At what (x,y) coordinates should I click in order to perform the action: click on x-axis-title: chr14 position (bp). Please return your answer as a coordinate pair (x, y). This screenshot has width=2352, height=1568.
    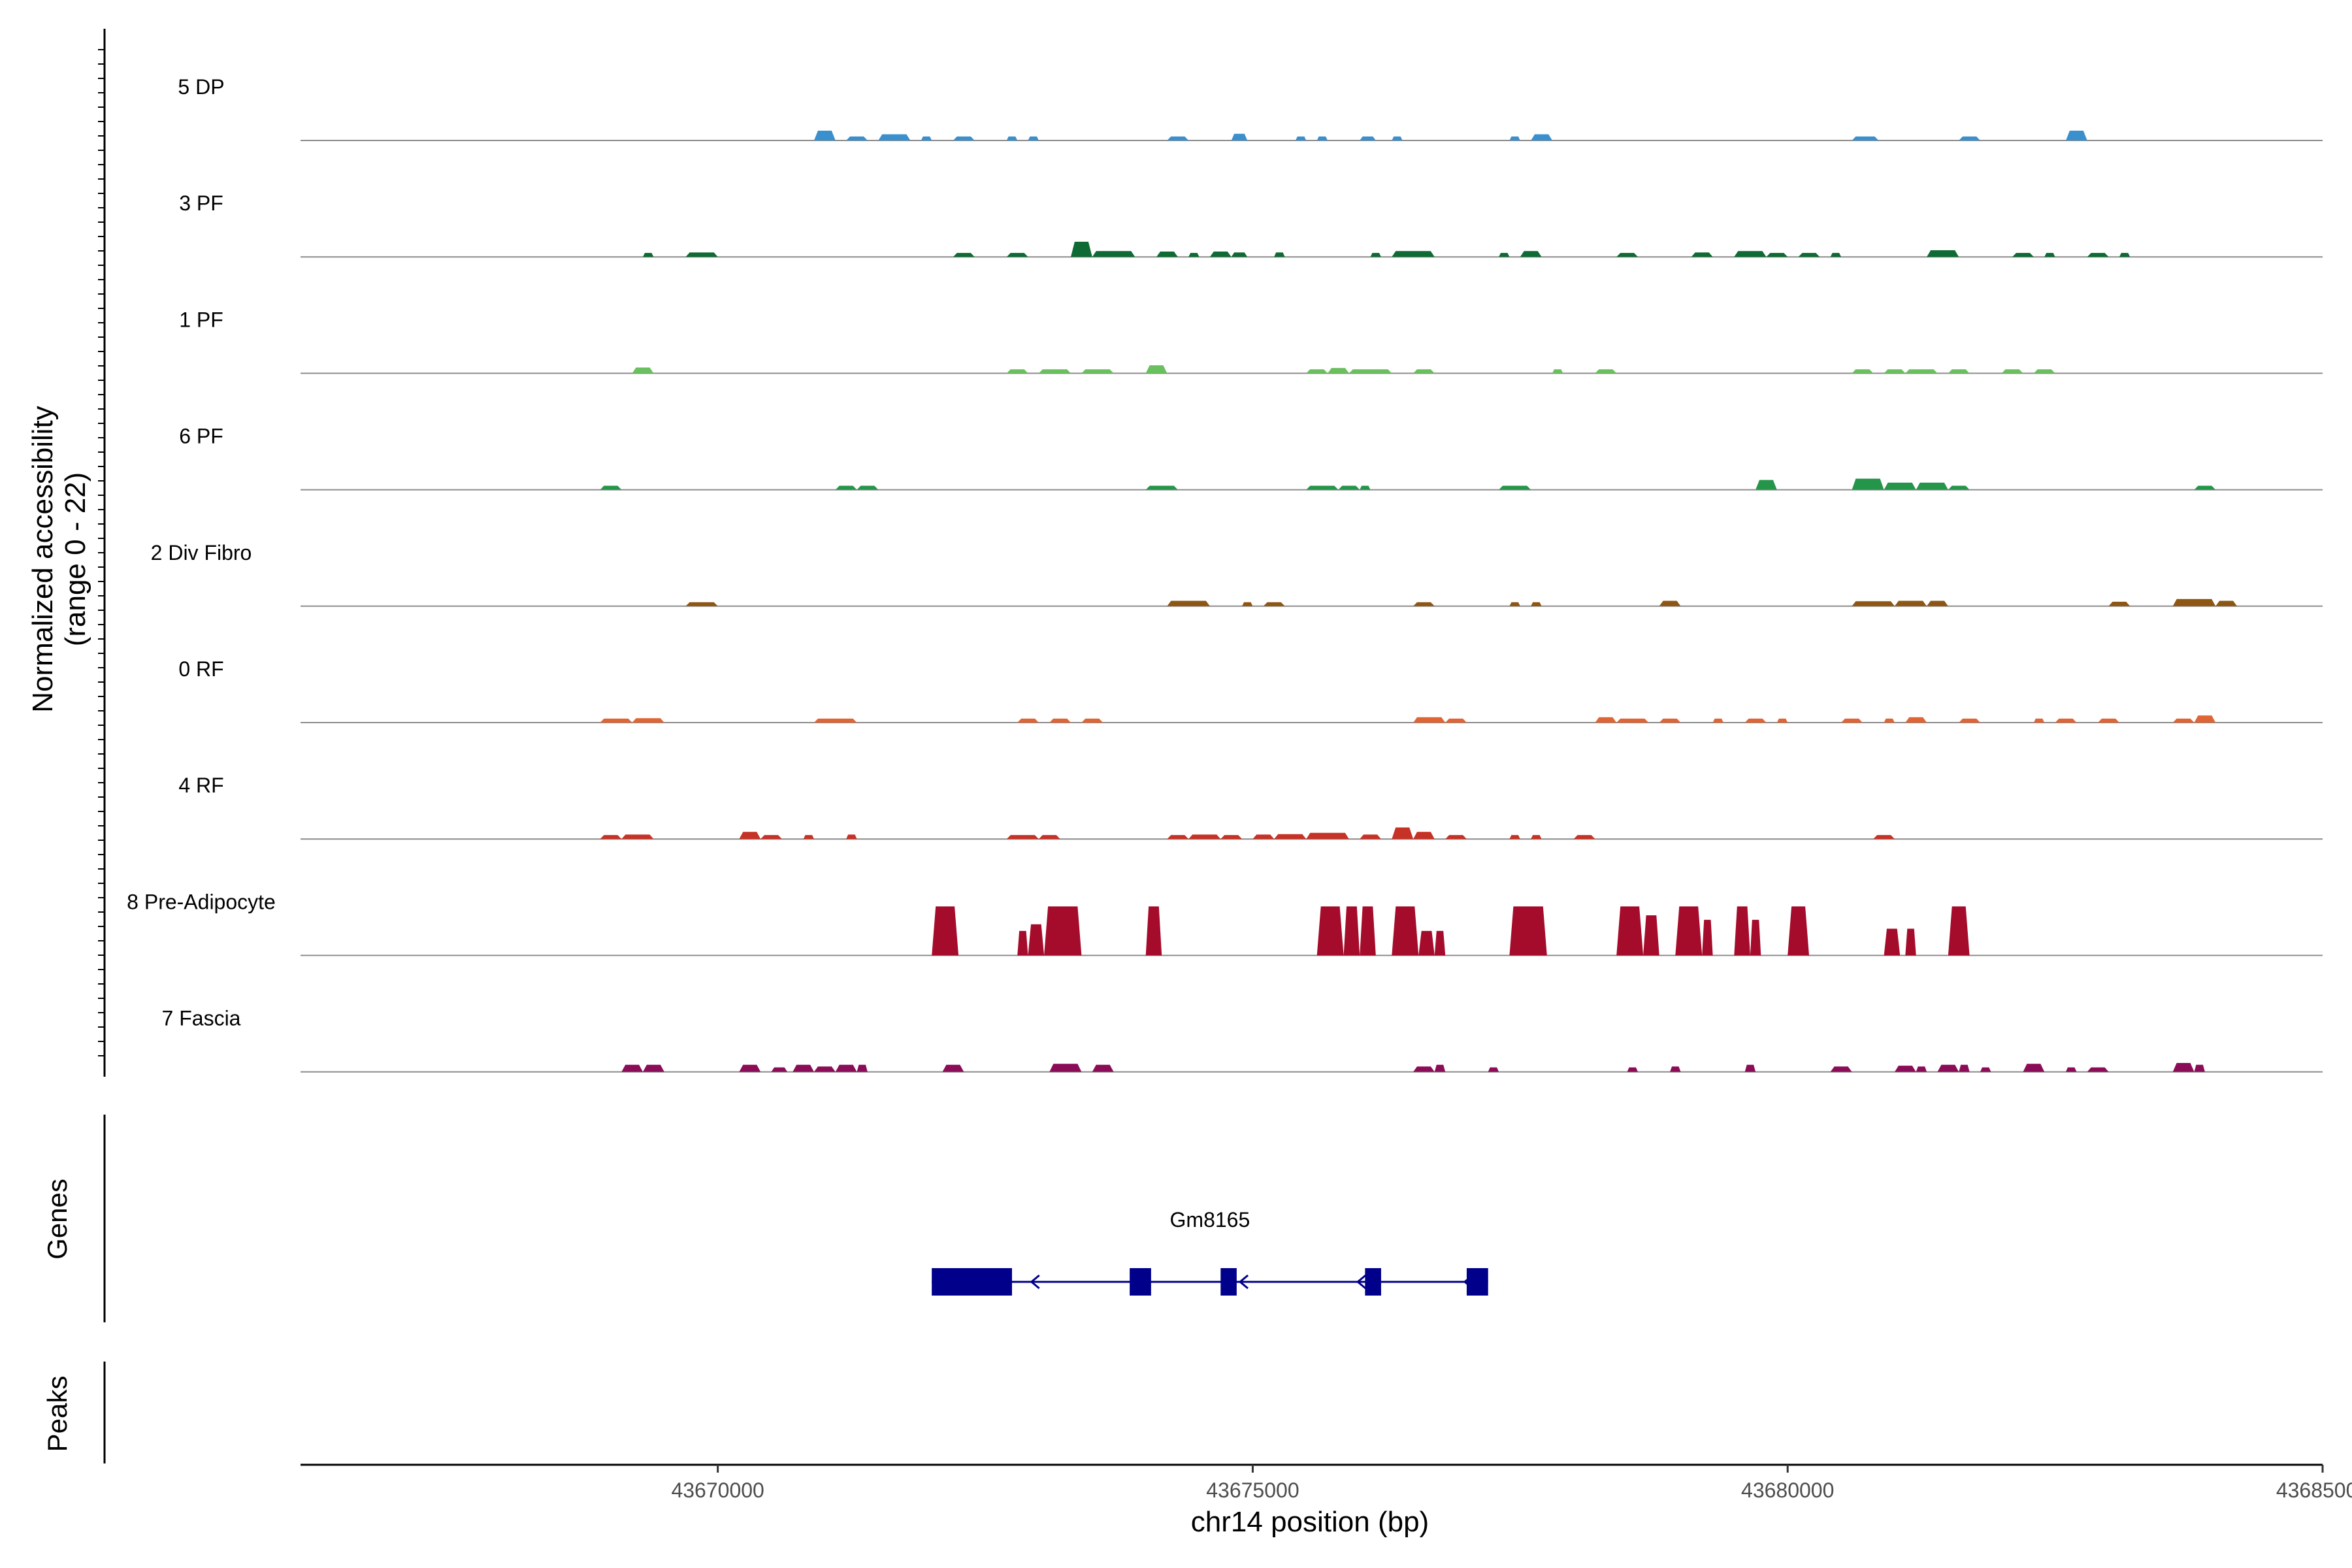
    Looking at the image, I should click on (1310, 1522).